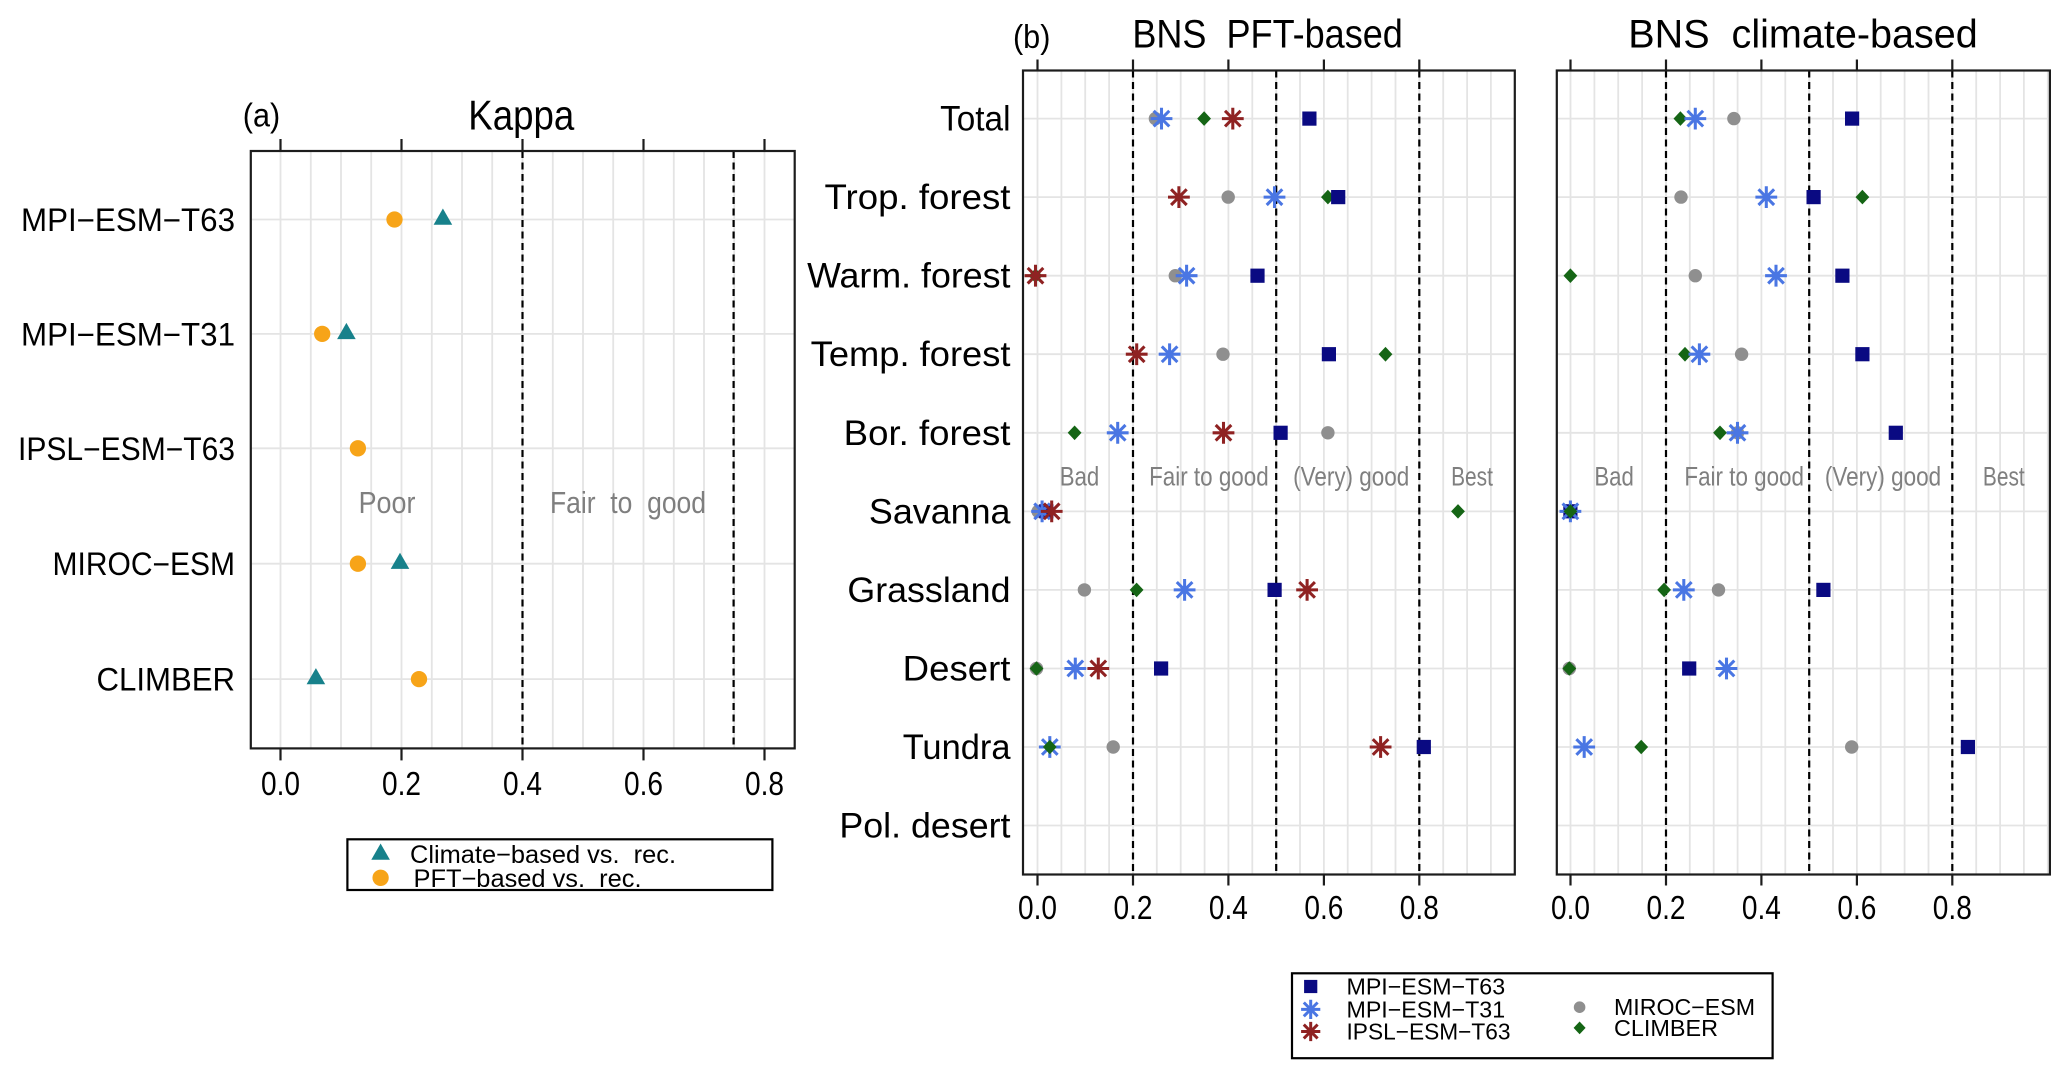 This screenshot has height=1070, width=2067. What do you see at coordinates (957, 669) in the screenshot?
I see `svg-text: Desert` at bounding box center [957, 669].